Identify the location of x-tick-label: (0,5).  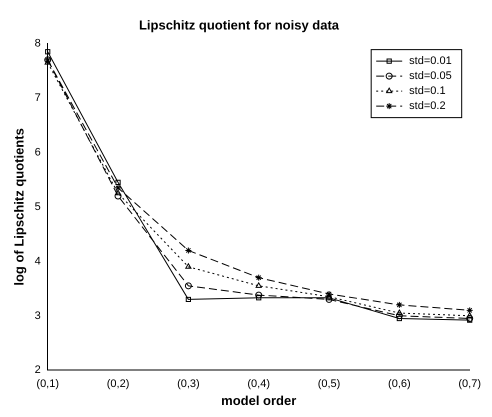
(329, 384).